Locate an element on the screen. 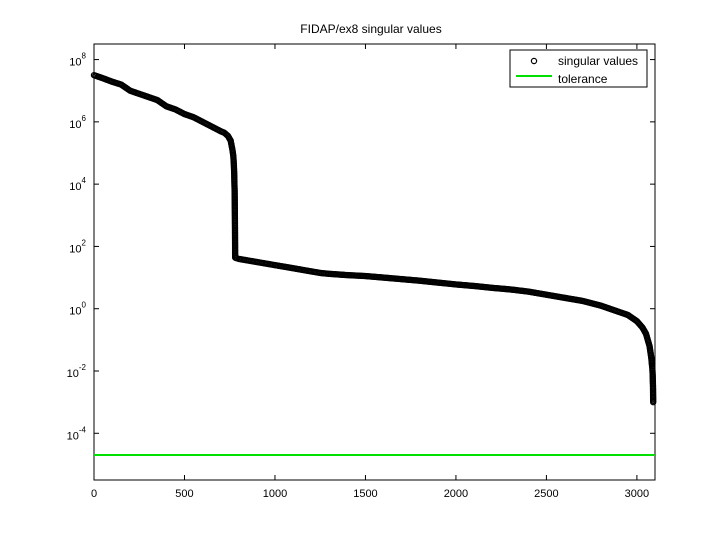 The width and height of the screenshot is (720, 540). y-tick-label: 10⁴ is located at coordinates (77, 184).